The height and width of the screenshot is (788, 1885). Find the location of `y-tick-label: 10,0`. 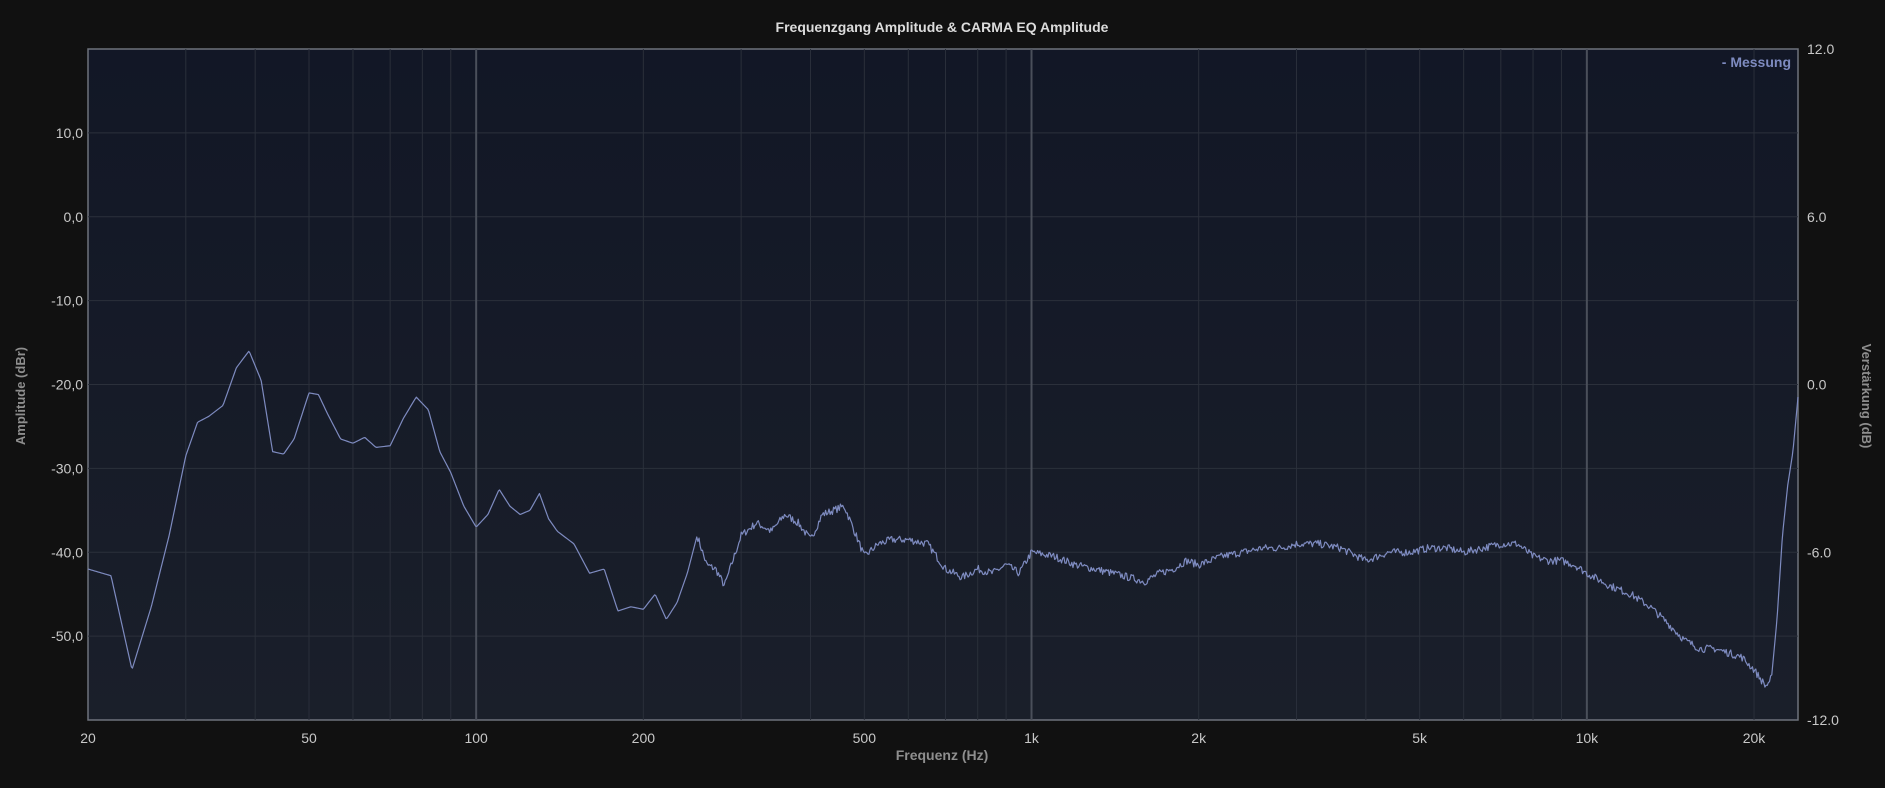

y-tick-label: 10,0 is located at coordinates (69, 133).